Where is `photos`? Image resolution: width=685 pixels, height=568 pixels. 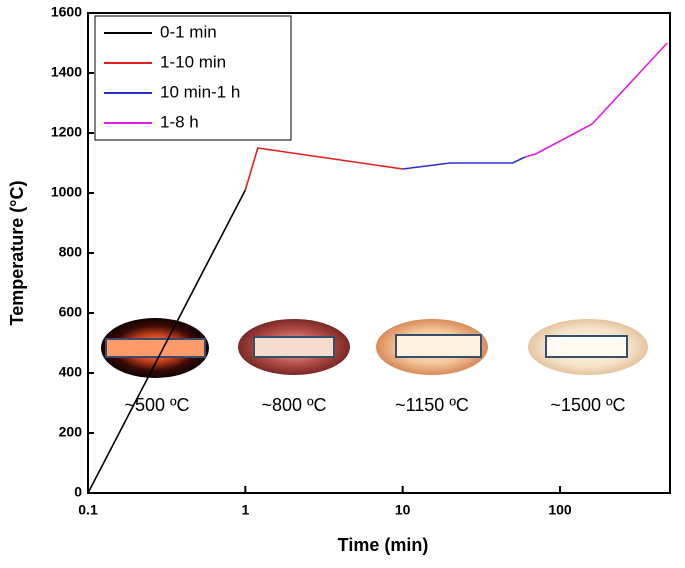
photos is located at coordinates (374, 348).